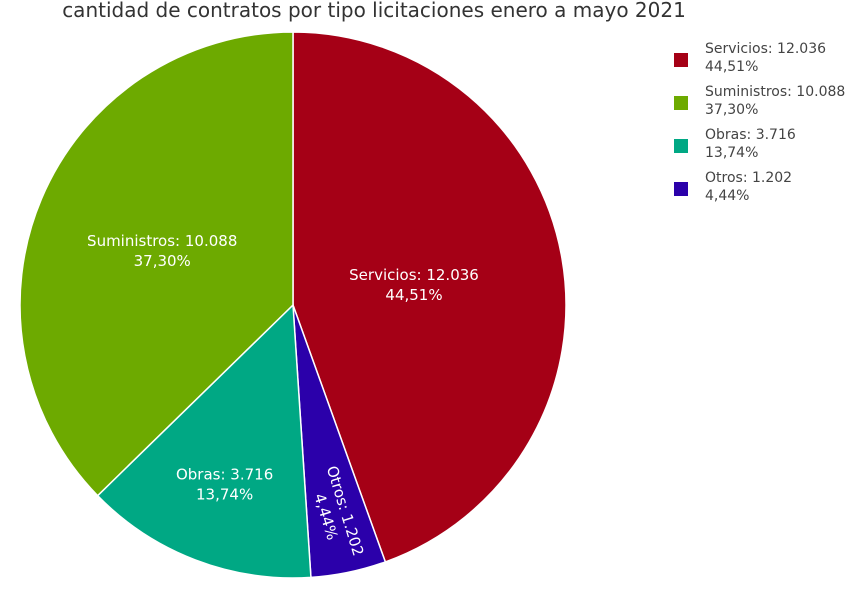  Describe the element at coordinates (750, 135) in the screenshot. I see `legend-label: Obras: 3.716` at that location.